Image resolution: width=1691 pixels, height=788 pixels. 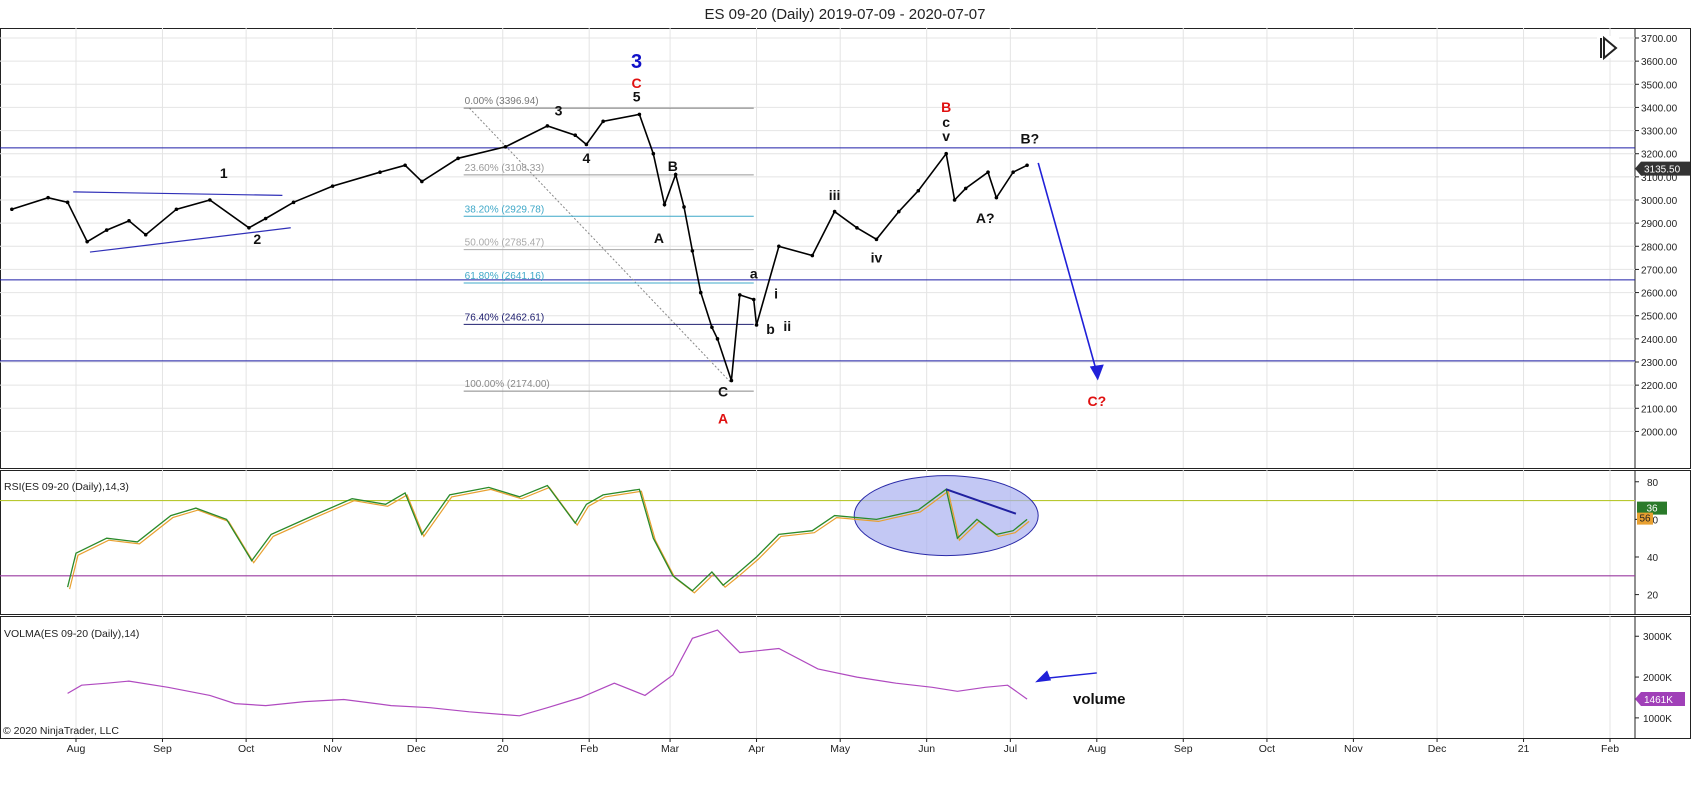 What do you see at coordinates (587, 158) in the screenshot?
I see `wave-label: 4` at bounding box center [587, 158].